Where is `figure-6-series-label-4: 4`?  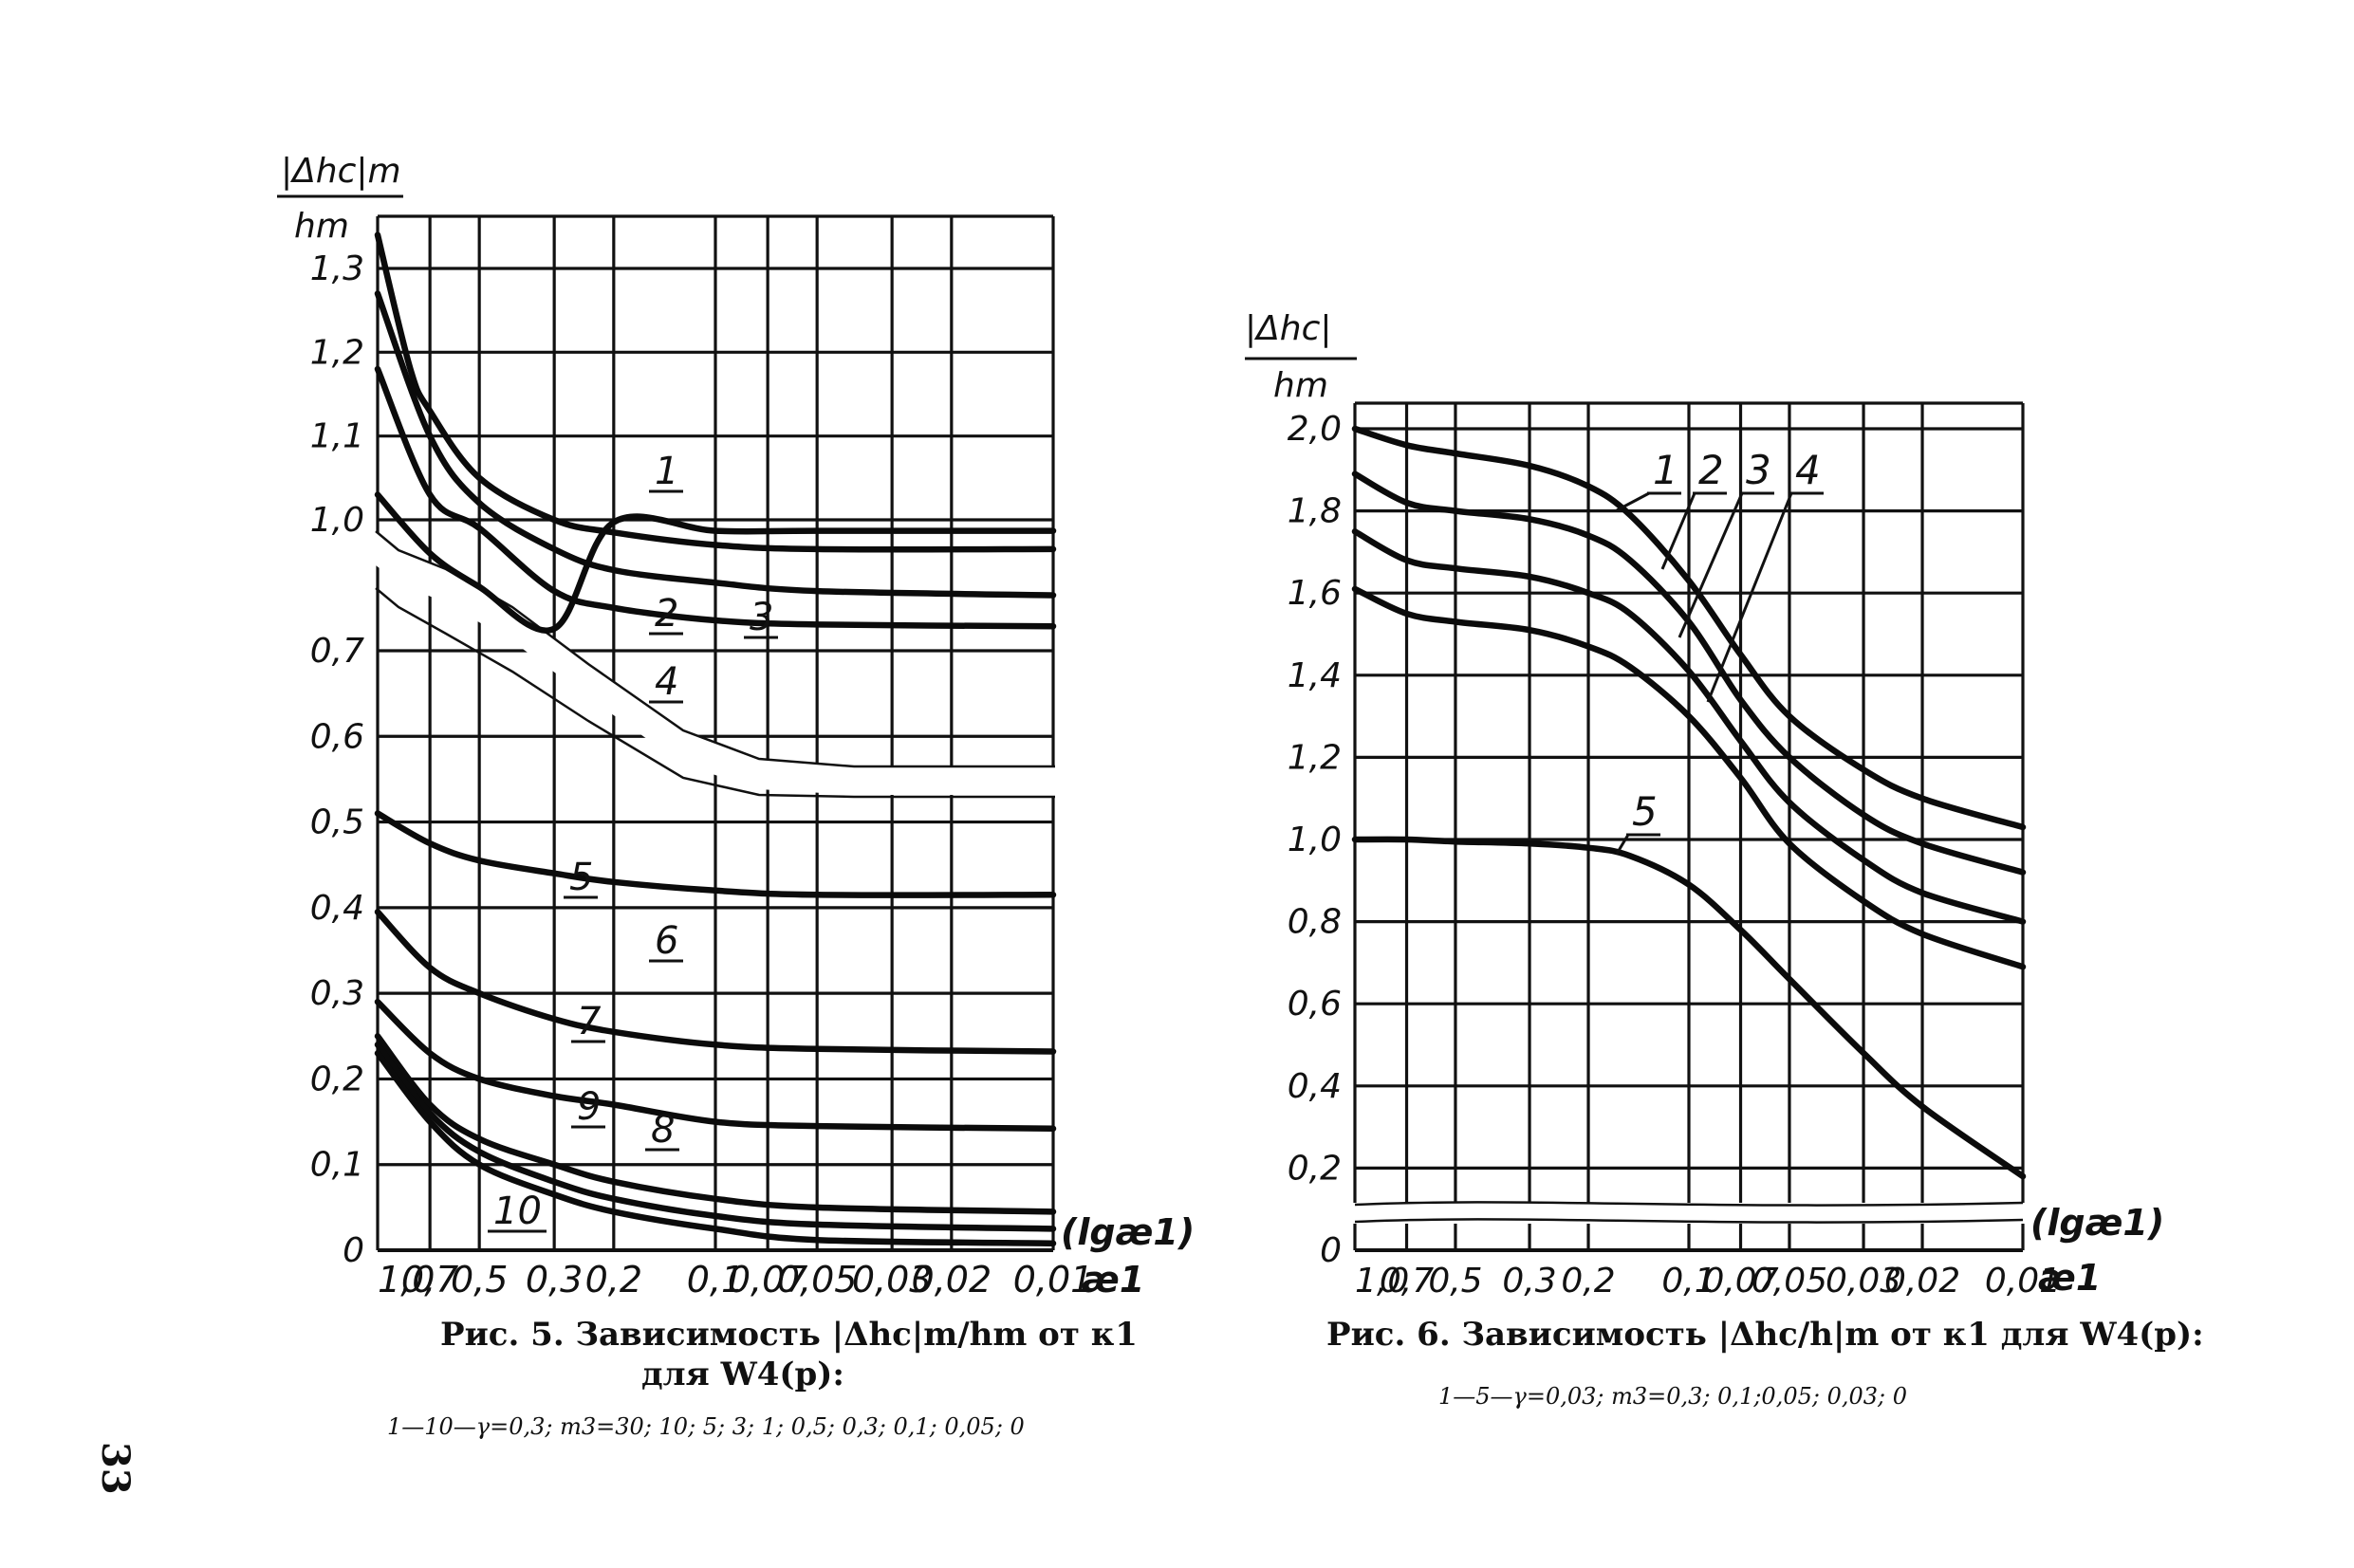
figure-6-series-label-4: 4 is located at coordinates (1808, 470).